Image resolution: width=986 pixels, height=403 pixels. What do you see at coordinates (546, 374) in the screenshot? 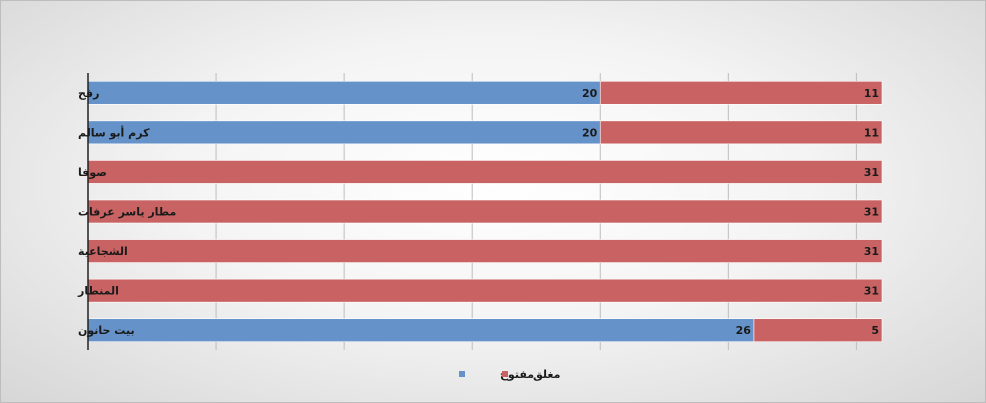
I see `legend-label-closed: مغلق` at bounding box center [546, 374].